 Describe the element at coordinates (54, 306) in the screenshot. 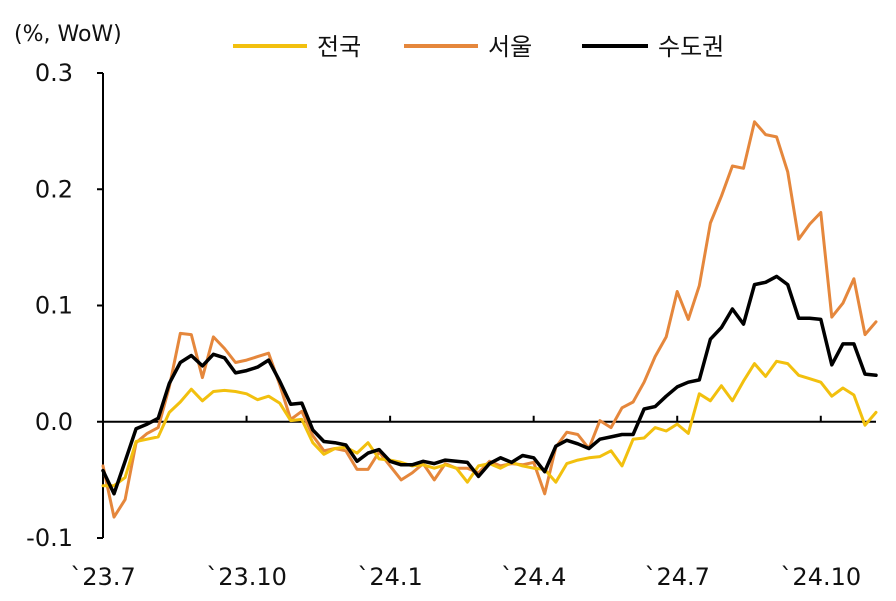

I see `y-tick-label: 0.1` at that location.